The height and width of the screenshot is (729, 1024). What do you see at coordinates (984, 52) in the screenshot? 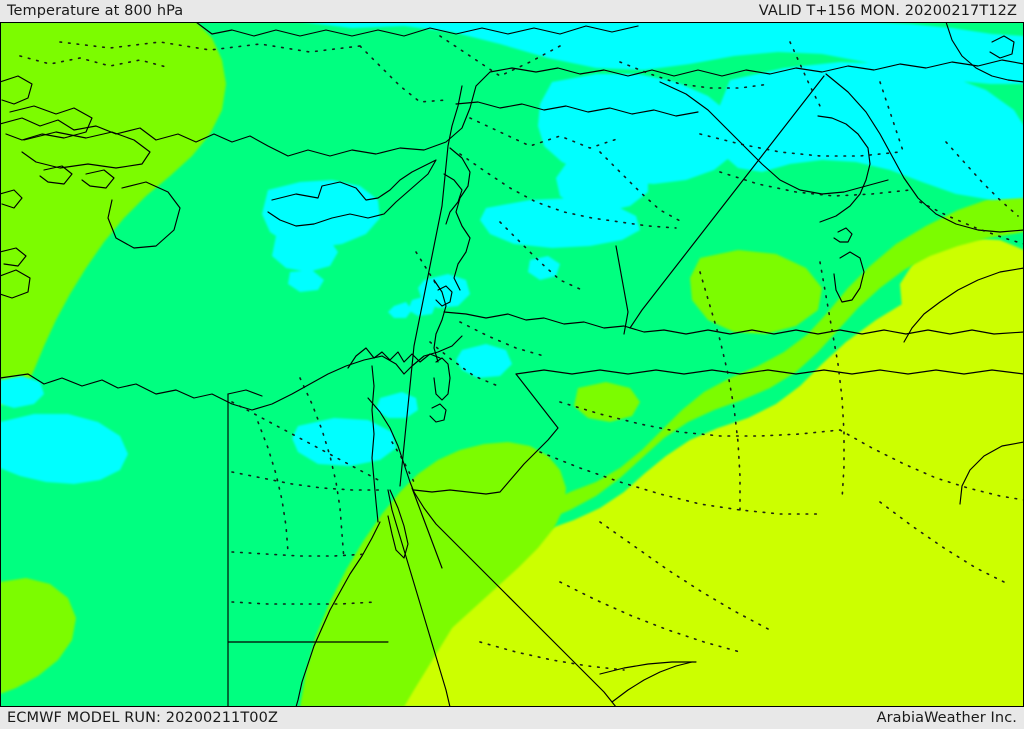
I see `border-iran` at bounding box center [984, 52].